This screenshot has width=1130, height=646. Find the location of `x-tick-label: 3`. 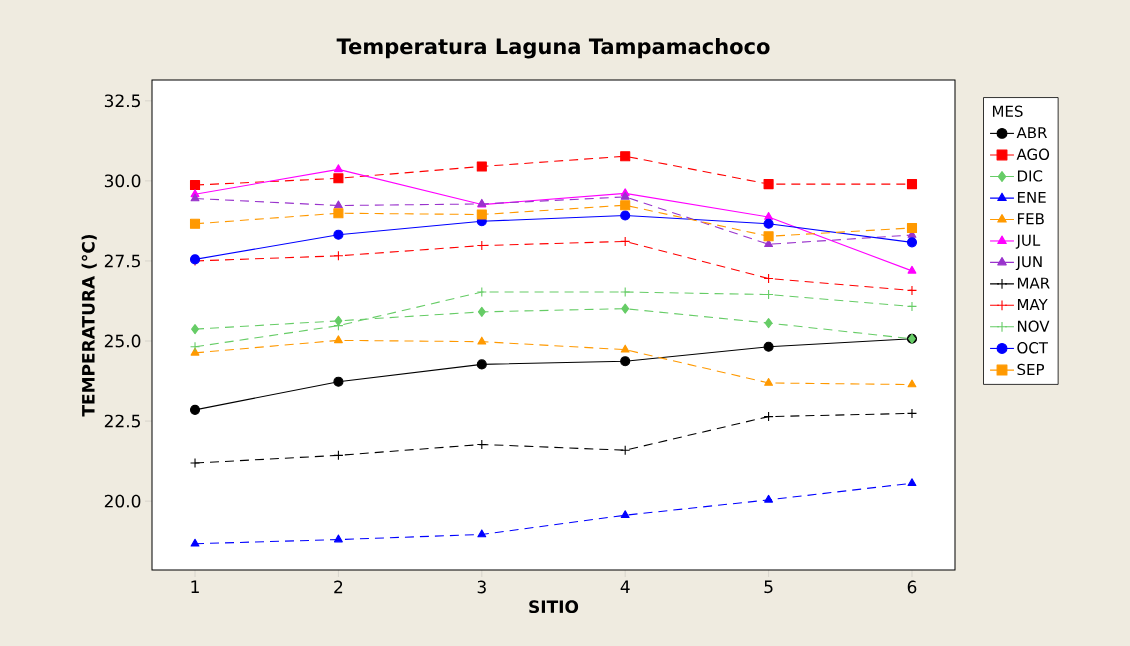

x-tick-label: 3 is located at coordinates (481, 587).